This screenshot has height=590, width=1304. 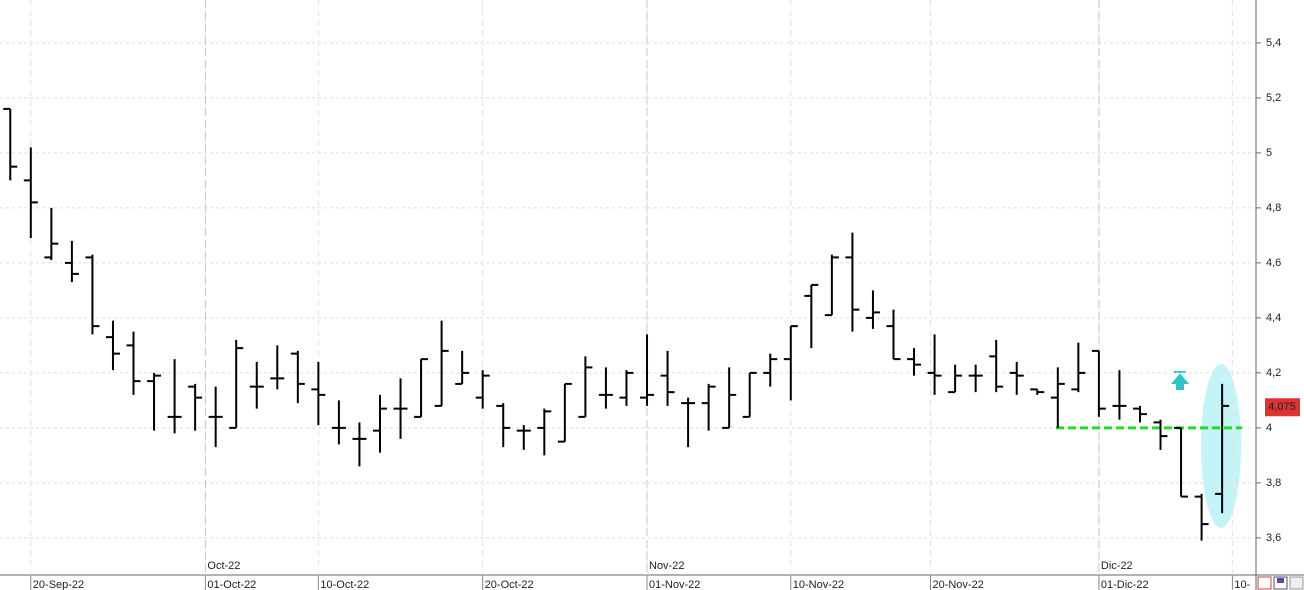 What do you see at coordinates (666, 566) in the screenshot?
I see `month-label: Nov-22` at bounding box center [666, 566].